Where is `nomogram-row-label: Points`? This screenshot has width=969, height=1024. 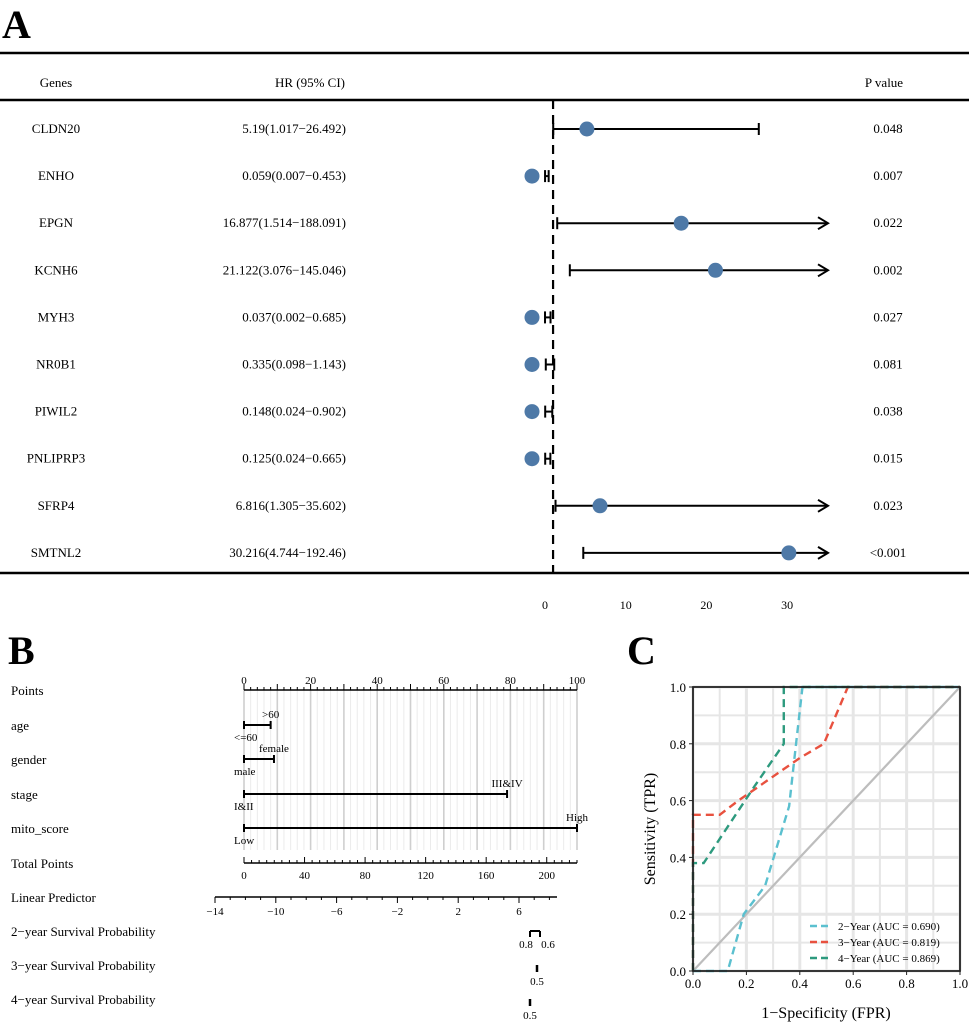 nomogram-row-label: Points is located at coordinates (27, 690).